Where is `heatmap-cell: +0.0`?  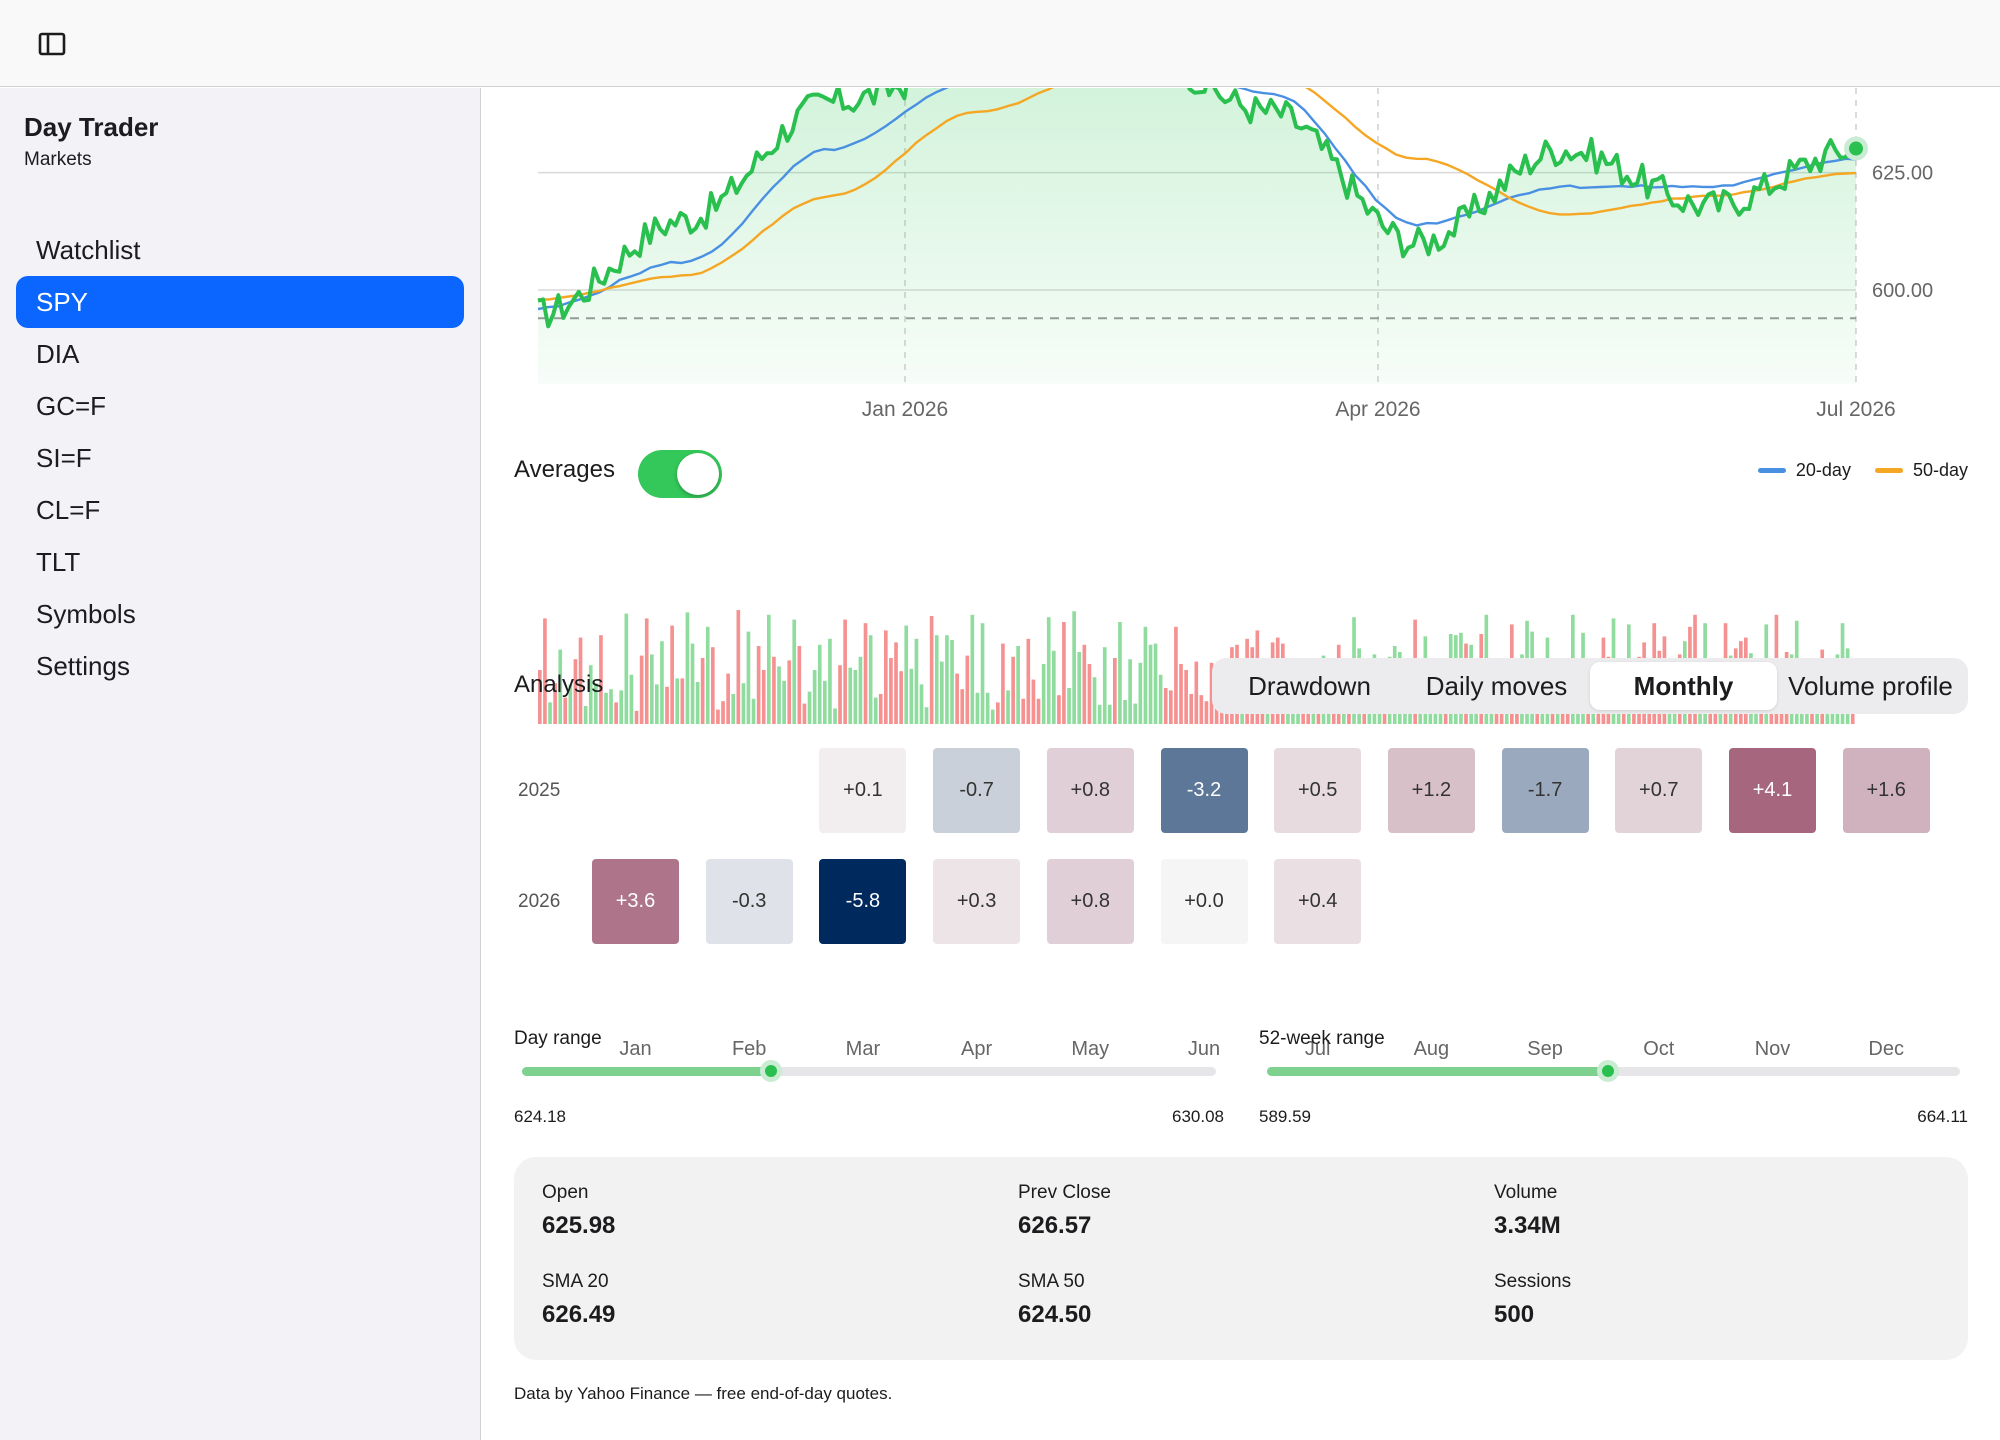 heatmap-cell: +0.0 is located at coordinates (1204, 901).